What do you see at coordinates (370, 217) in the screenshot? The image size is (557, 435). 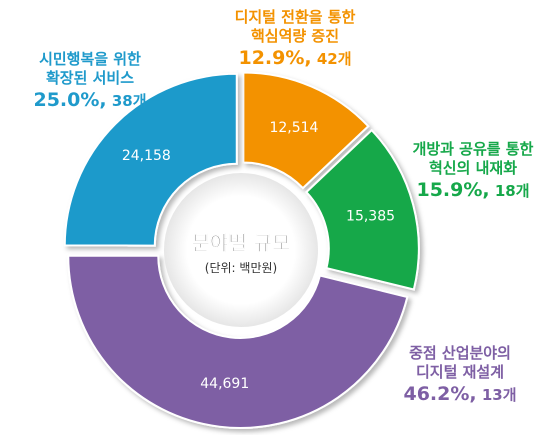 I see `slice-value-label-1: 15,385` at bounding box center [370, 217].